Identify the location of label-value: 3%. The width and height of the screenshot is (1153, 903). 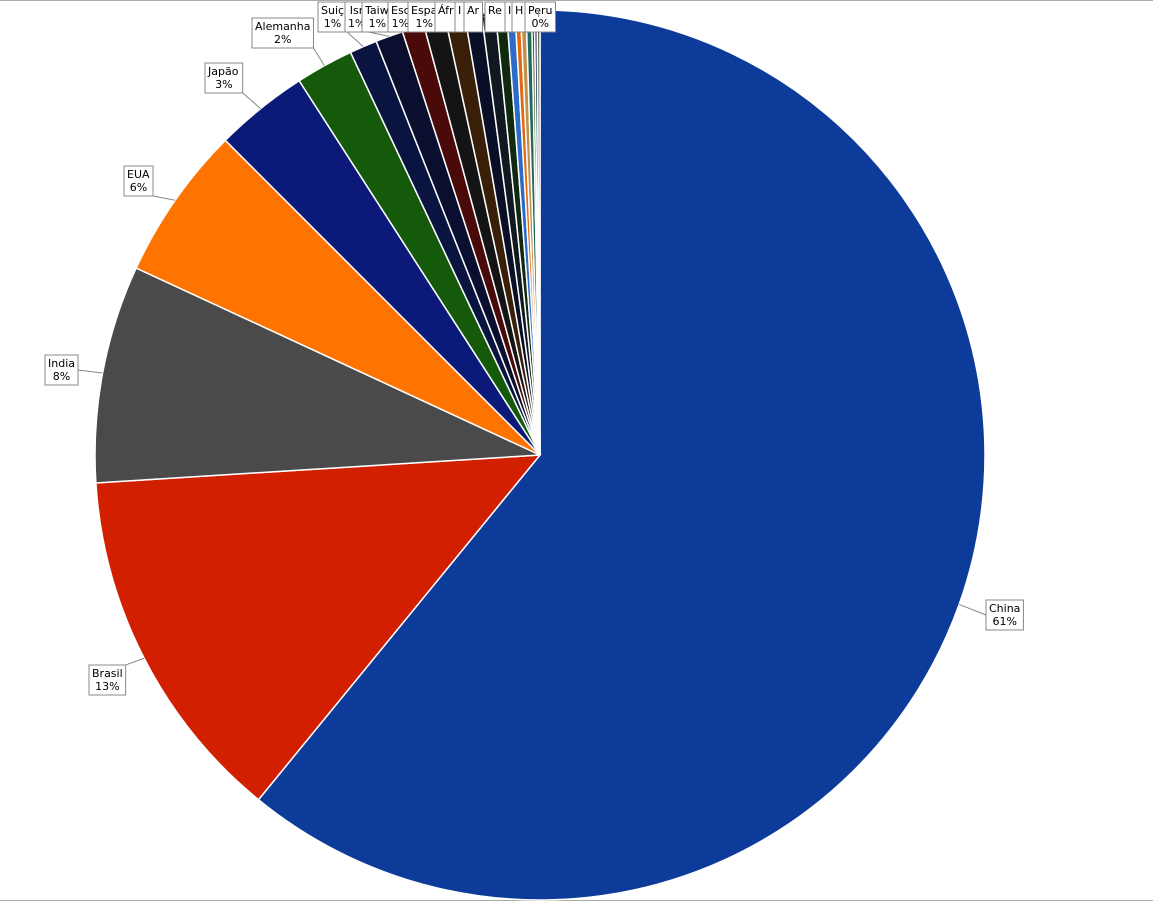
(223, 84).